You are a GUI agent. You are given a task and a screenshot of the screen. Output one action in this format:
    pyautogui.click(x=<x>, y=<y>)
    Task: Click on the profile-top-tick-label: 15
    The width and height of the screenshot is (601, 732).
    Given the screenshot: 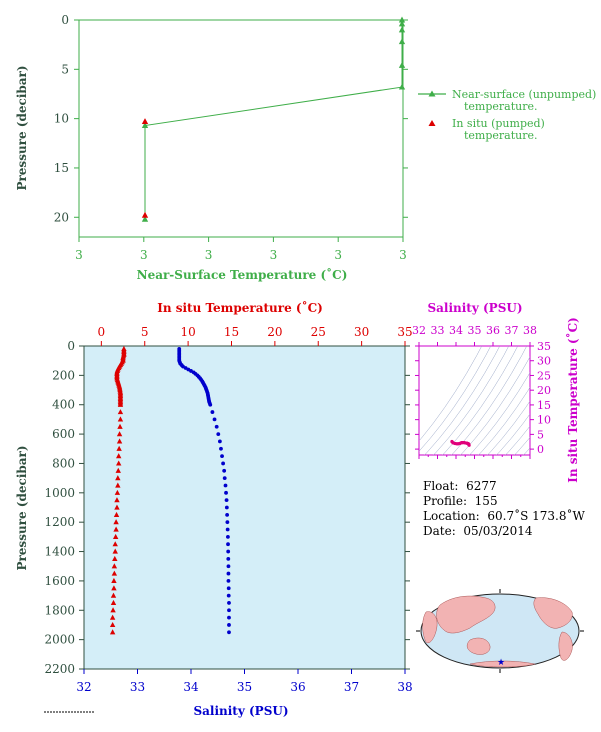 What is the action you would take?
    pyautogui.click(x=231, y=332)
    